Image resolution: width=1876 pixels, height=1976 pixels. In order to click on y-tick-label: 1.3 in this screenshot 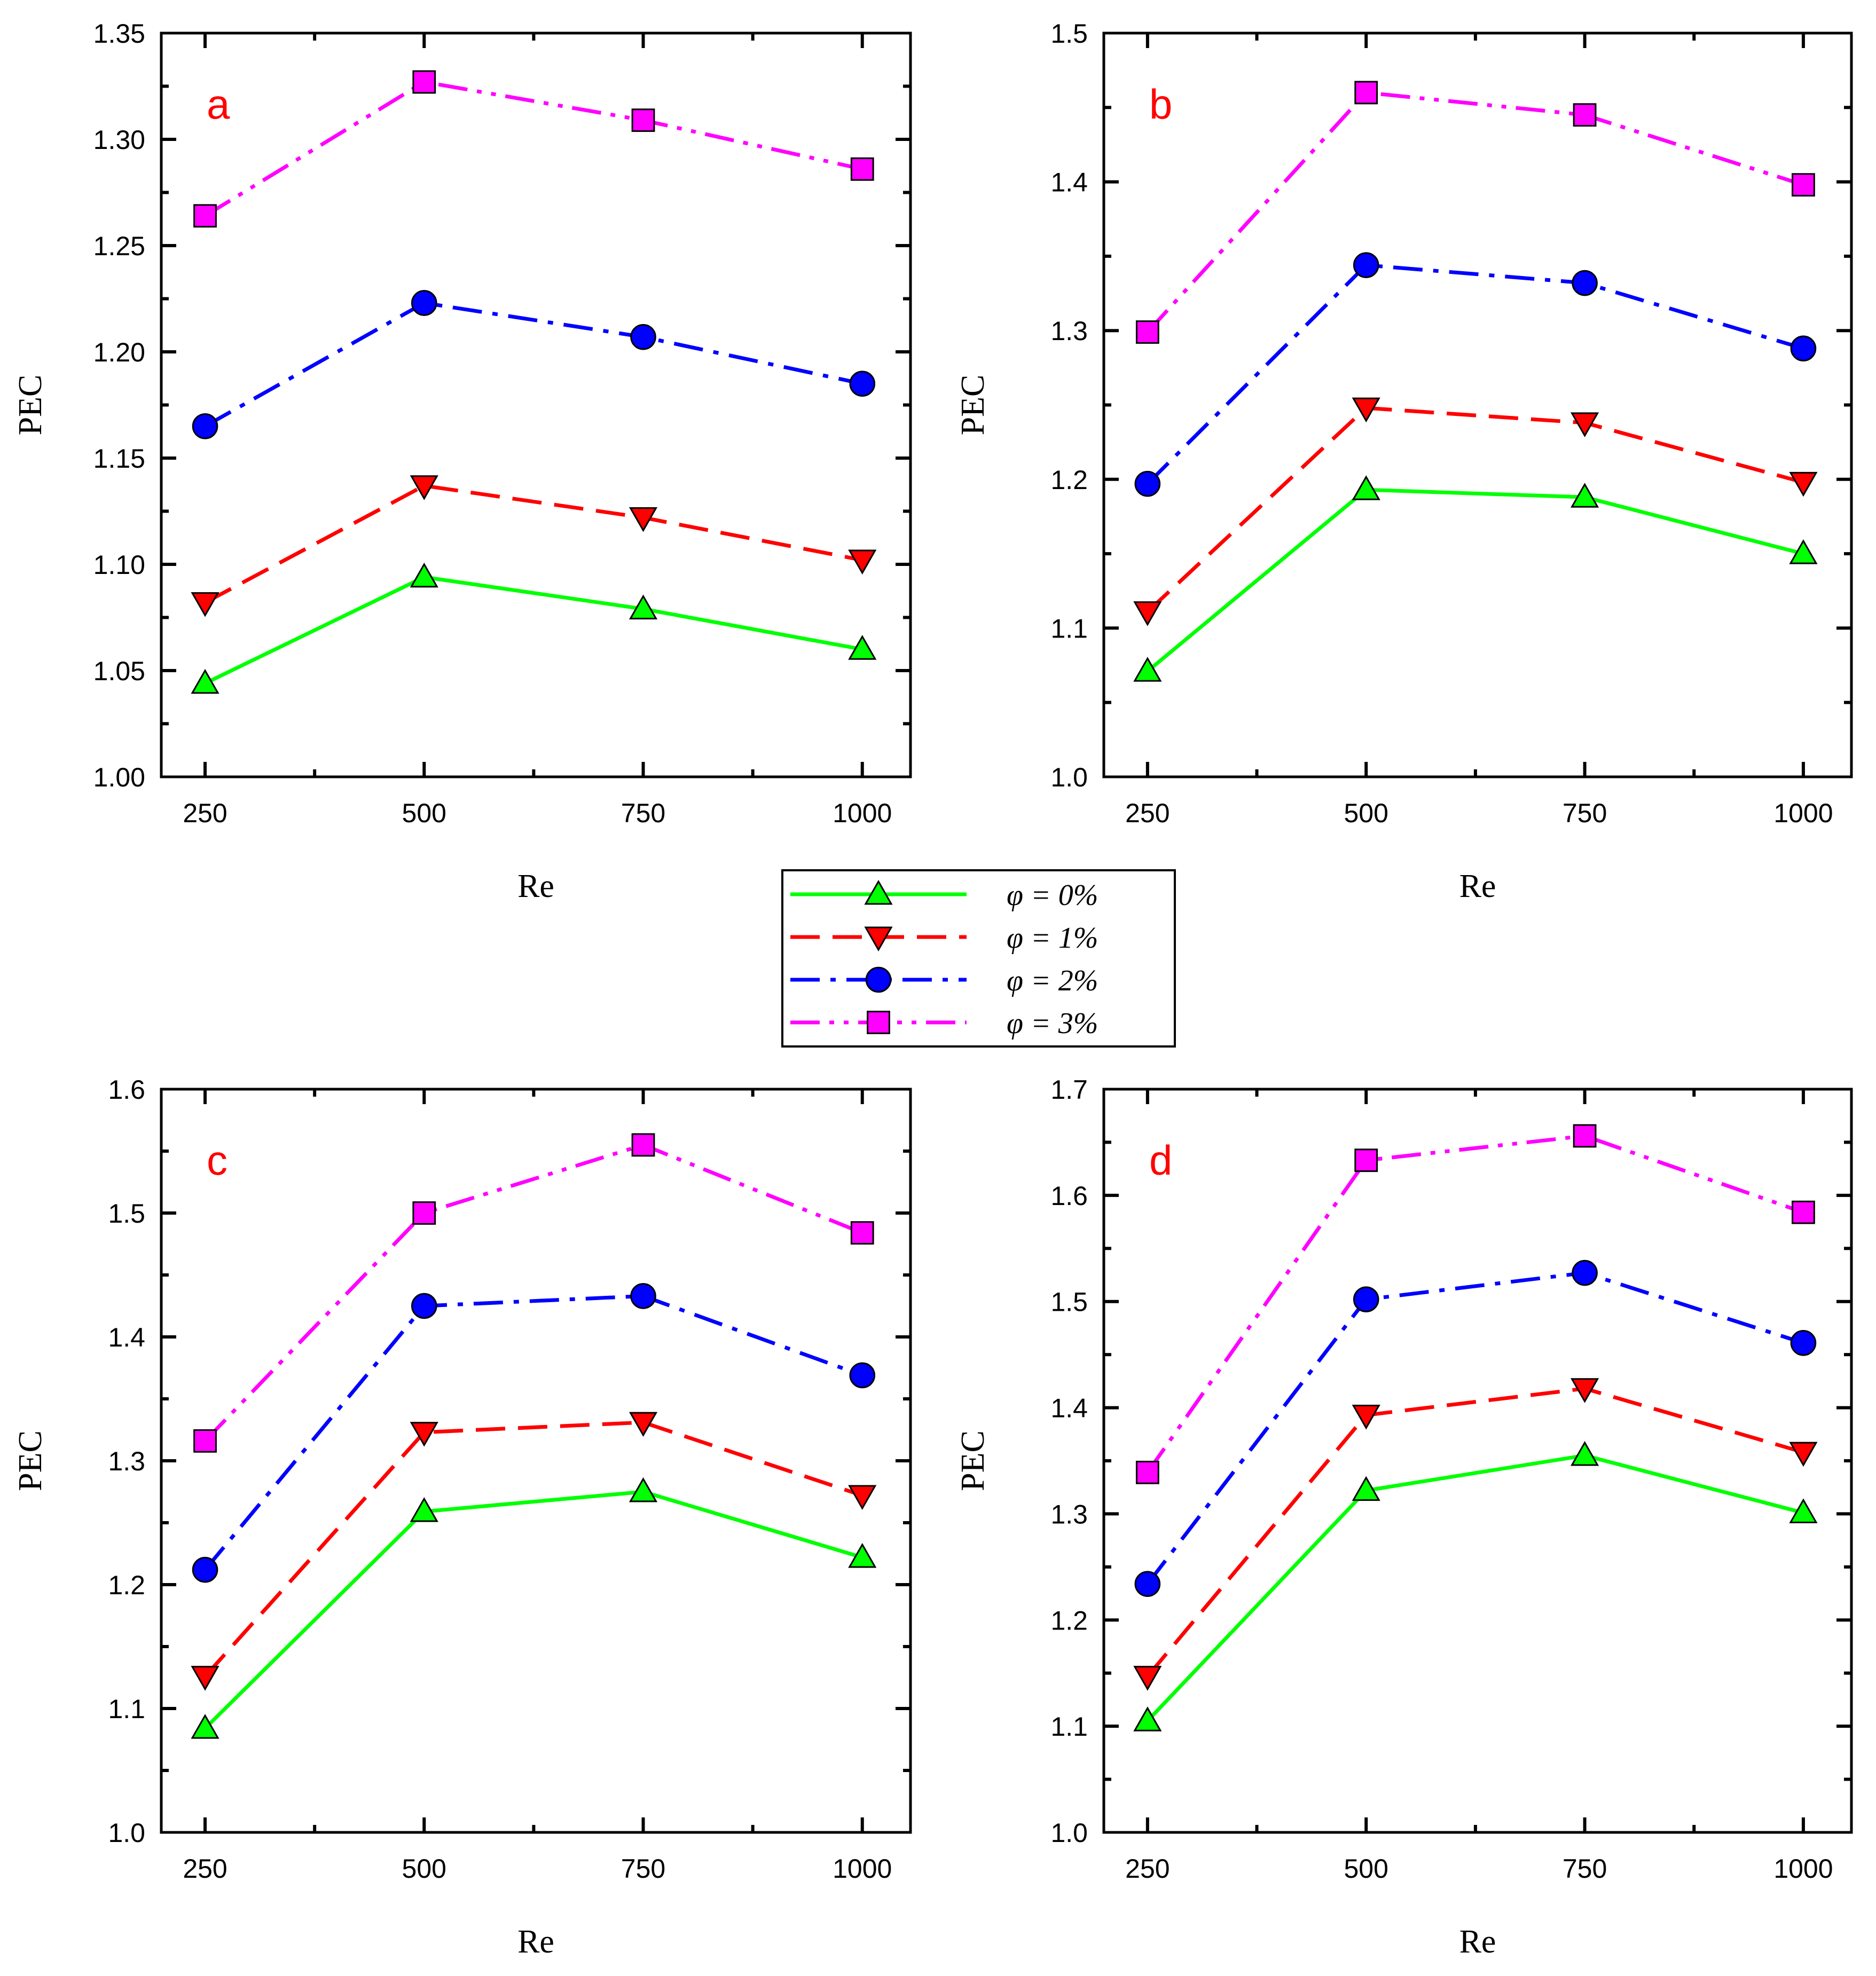, I will do `click(1069, 331)`.